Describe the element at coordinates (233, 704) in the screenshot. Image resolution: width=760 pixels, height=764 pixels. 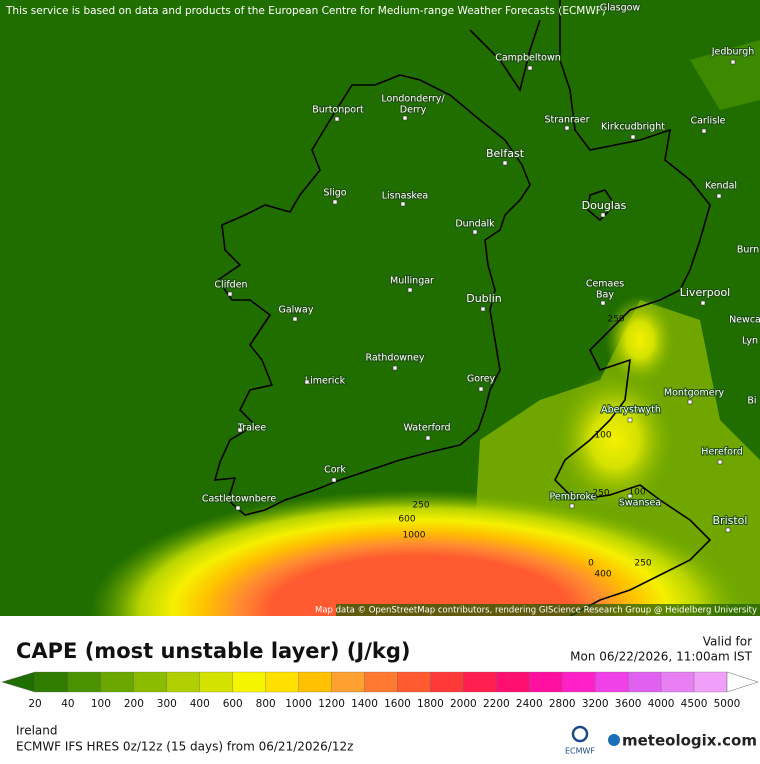
I see `scale-label: 600` at that location.